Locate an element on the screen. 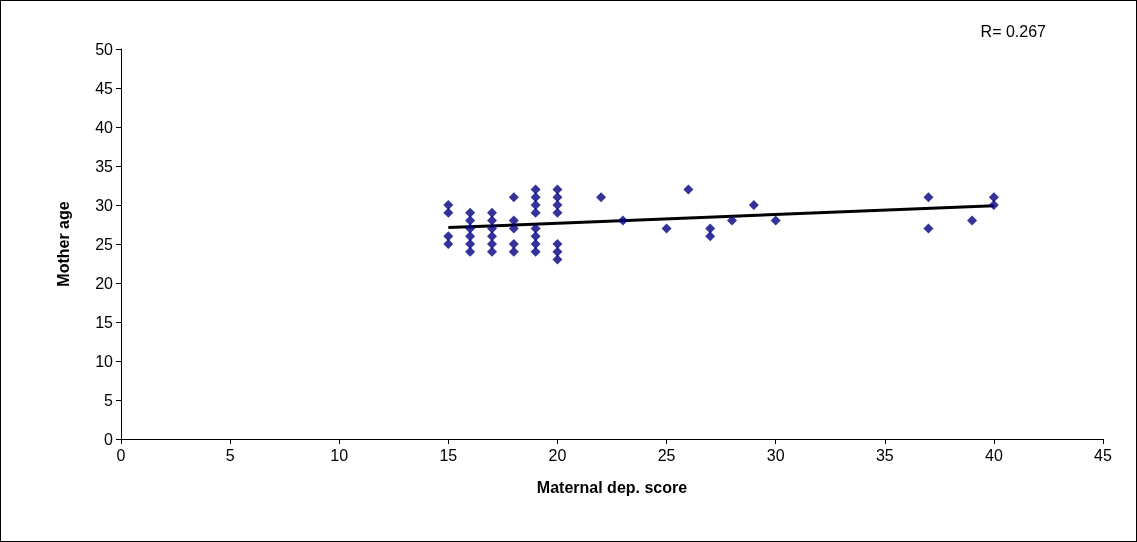 The image size is (1137, 542). y-tick-label: 15 is located at coordinates (104, 322).